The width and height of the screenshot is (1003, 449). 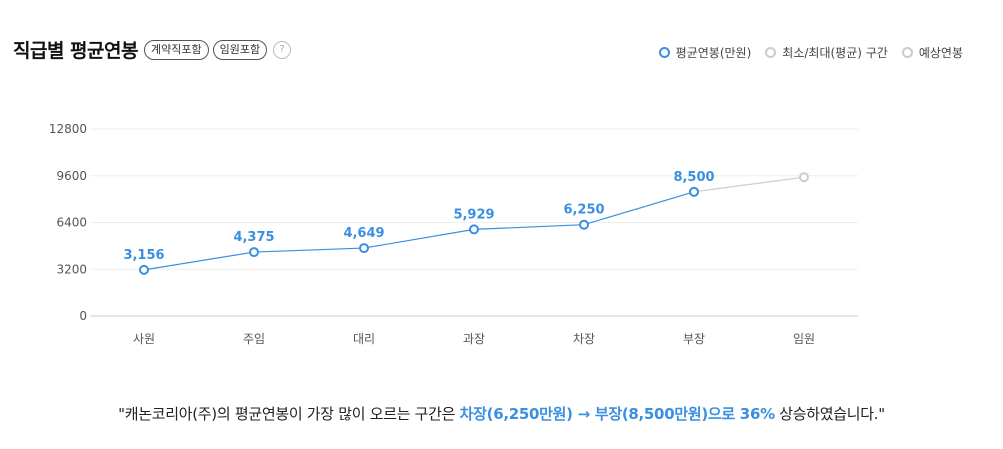 I want to click on y-tick-label: 6400, so click(x=71, y=223).